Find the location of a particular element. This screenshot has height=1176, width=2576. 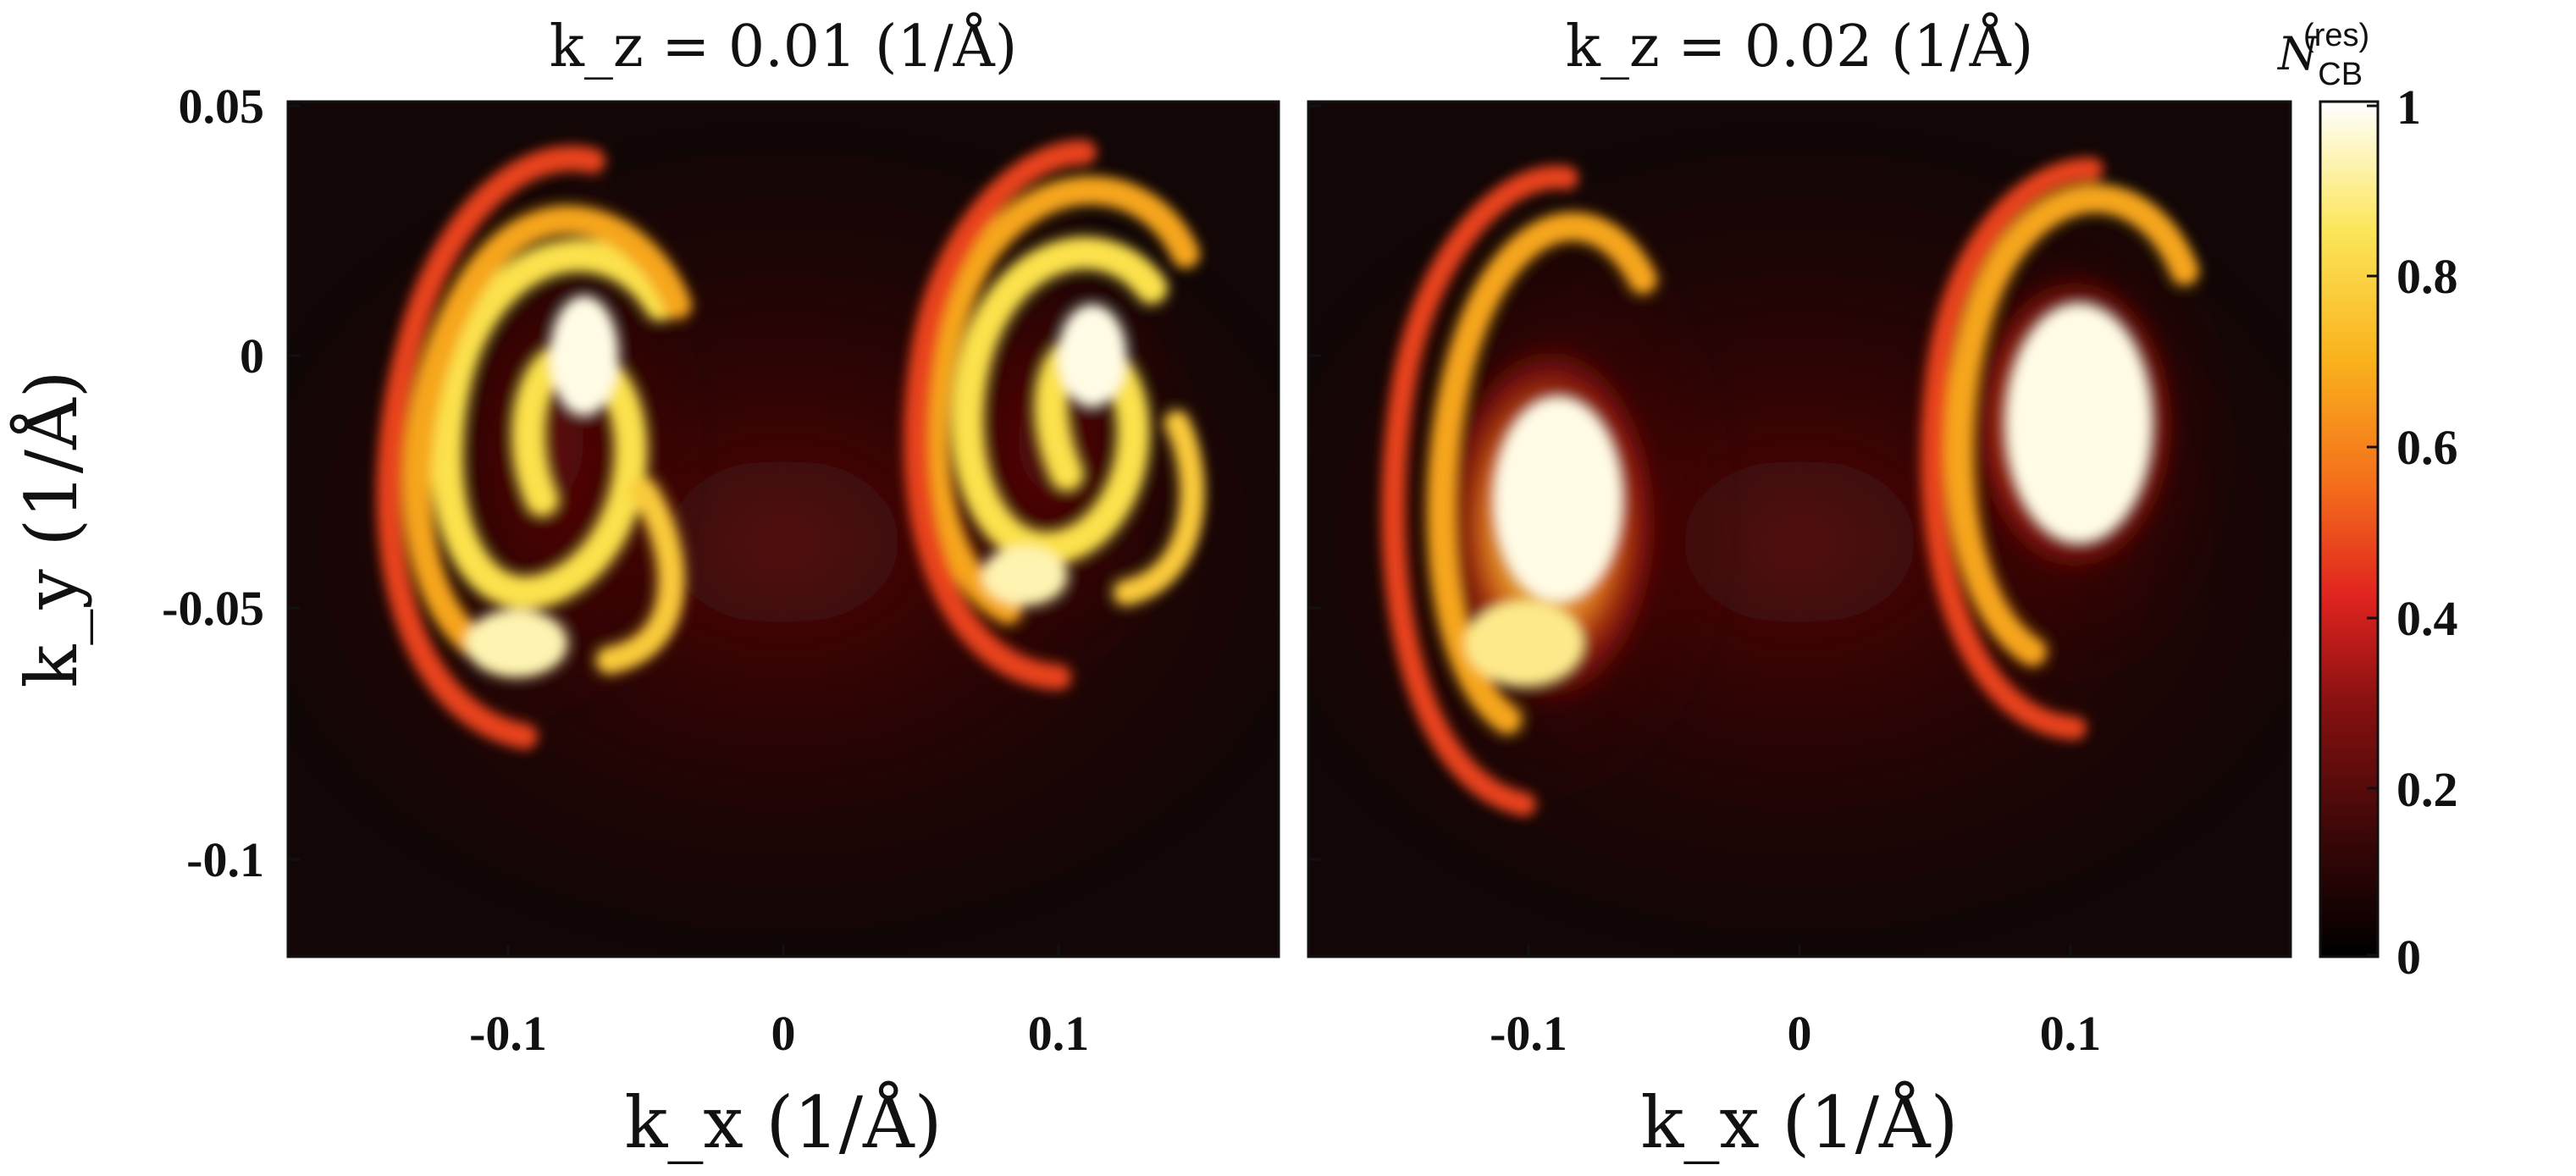

panel-1-y-axis-label: k_y (1/Å) is located at coordinates (51, 528).